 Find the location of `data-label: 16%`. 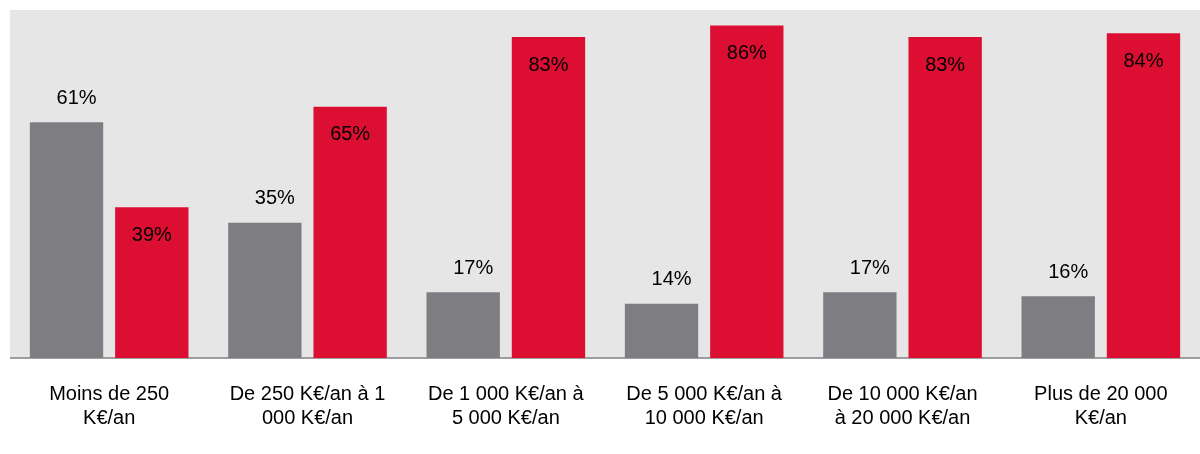

data-label: 16% is located at coordinates (1068, 270).